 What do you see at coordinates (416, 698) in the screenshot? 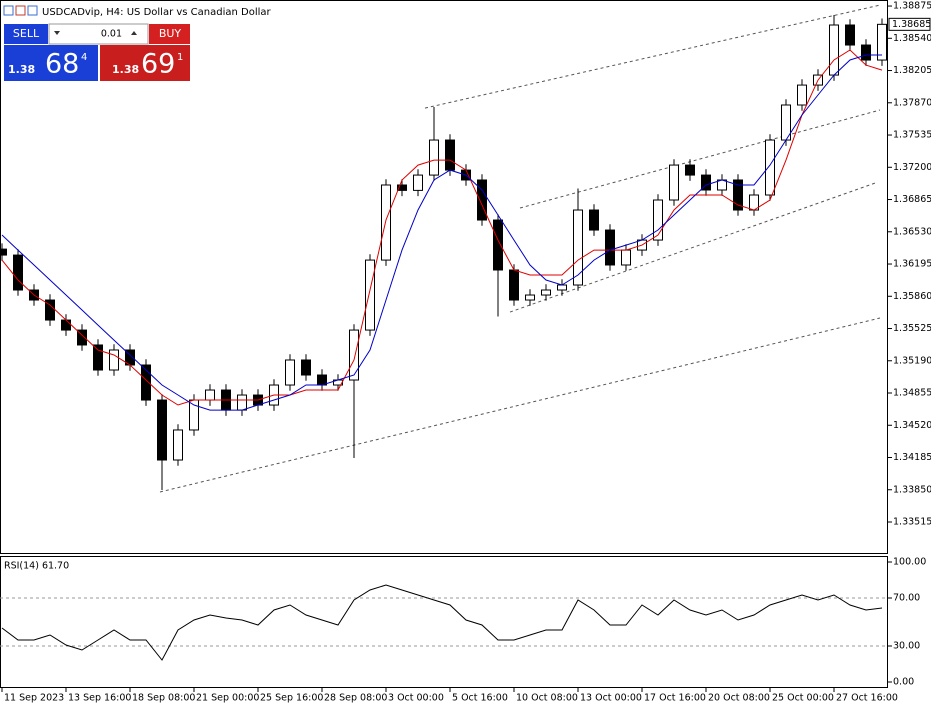
I see `x-tick-label: 3 Oct 00:00` at bounding box center [416, 698].